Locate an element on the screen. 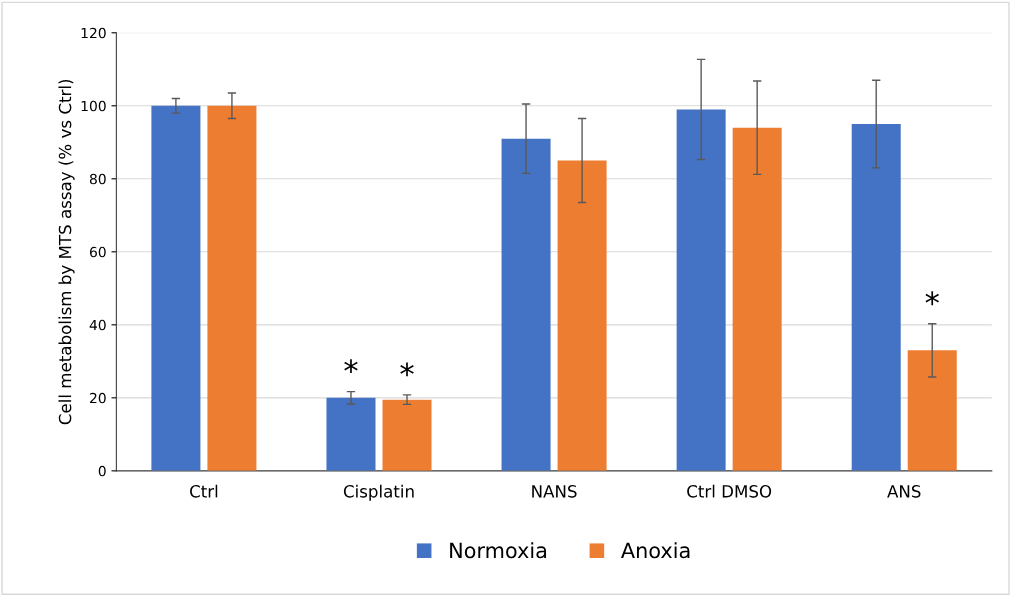  x-tick-label: ANS is located at coordinates (904, 491).